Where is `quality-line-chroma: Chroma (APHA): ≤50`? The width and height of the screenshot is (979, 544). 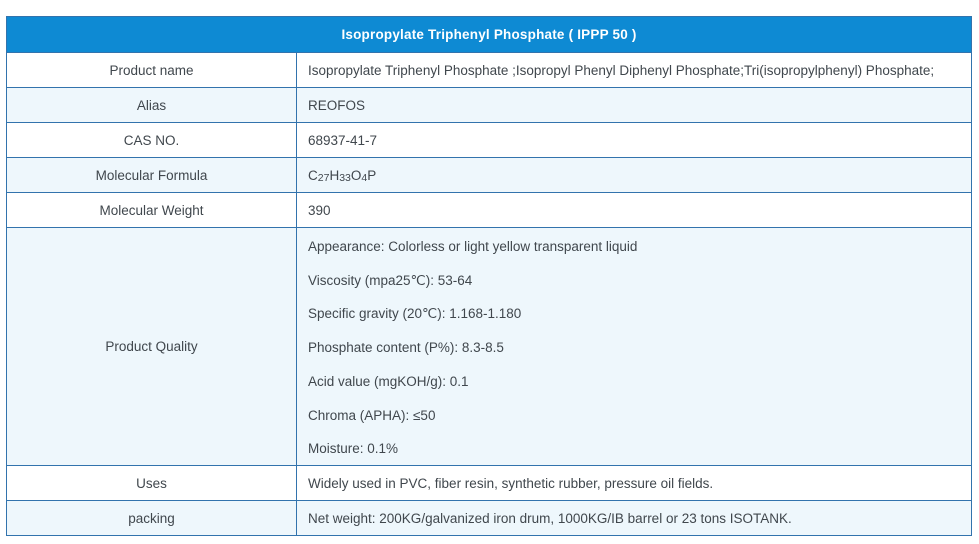
quality-line-chroma: Chroma (APHA): ≤50 is located at coordinates (372, 415).